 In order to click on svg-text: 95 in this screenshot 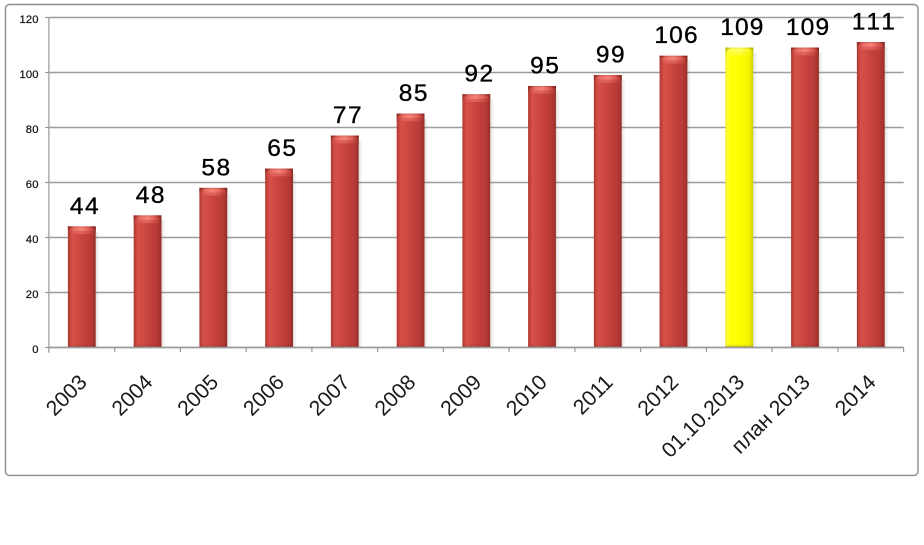, I will do `click(544, 66)`.